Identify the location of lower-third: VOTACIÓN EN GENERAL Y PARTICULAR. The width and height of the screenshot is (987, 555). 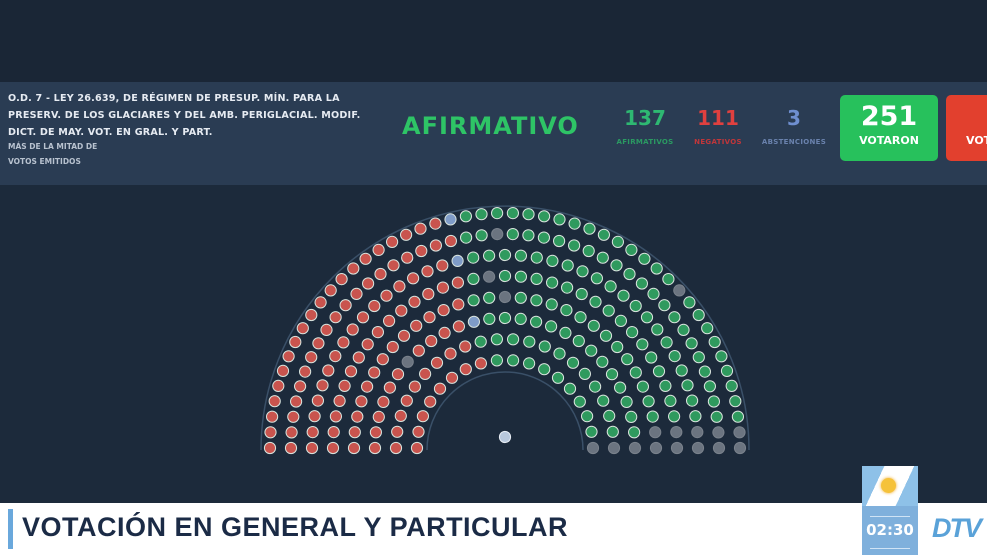
(431, 529).